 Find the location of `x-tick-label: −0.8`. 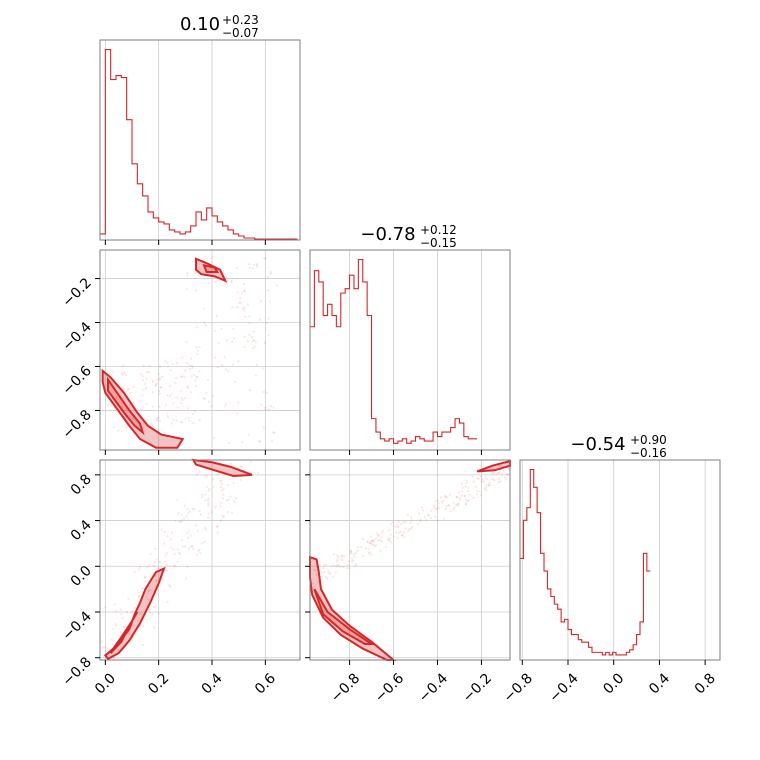

x-tick-label: −0.8 is located at coordinates (518, 687).